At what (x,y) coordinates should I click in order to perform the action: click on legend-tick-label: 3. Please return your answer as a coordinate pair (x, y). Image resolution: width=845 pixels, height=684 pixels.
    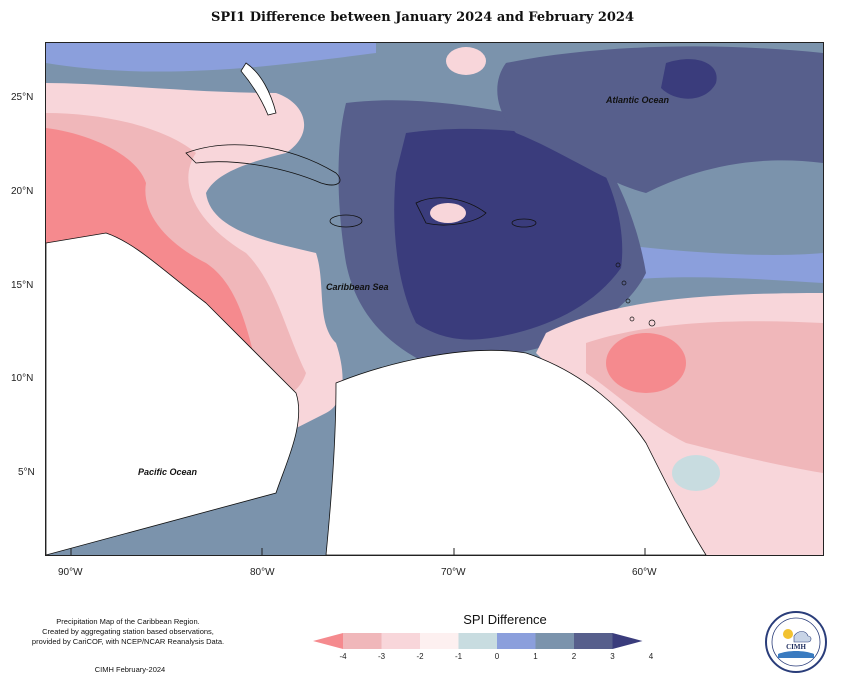
    Looking at the image, I should click on (612, 656).